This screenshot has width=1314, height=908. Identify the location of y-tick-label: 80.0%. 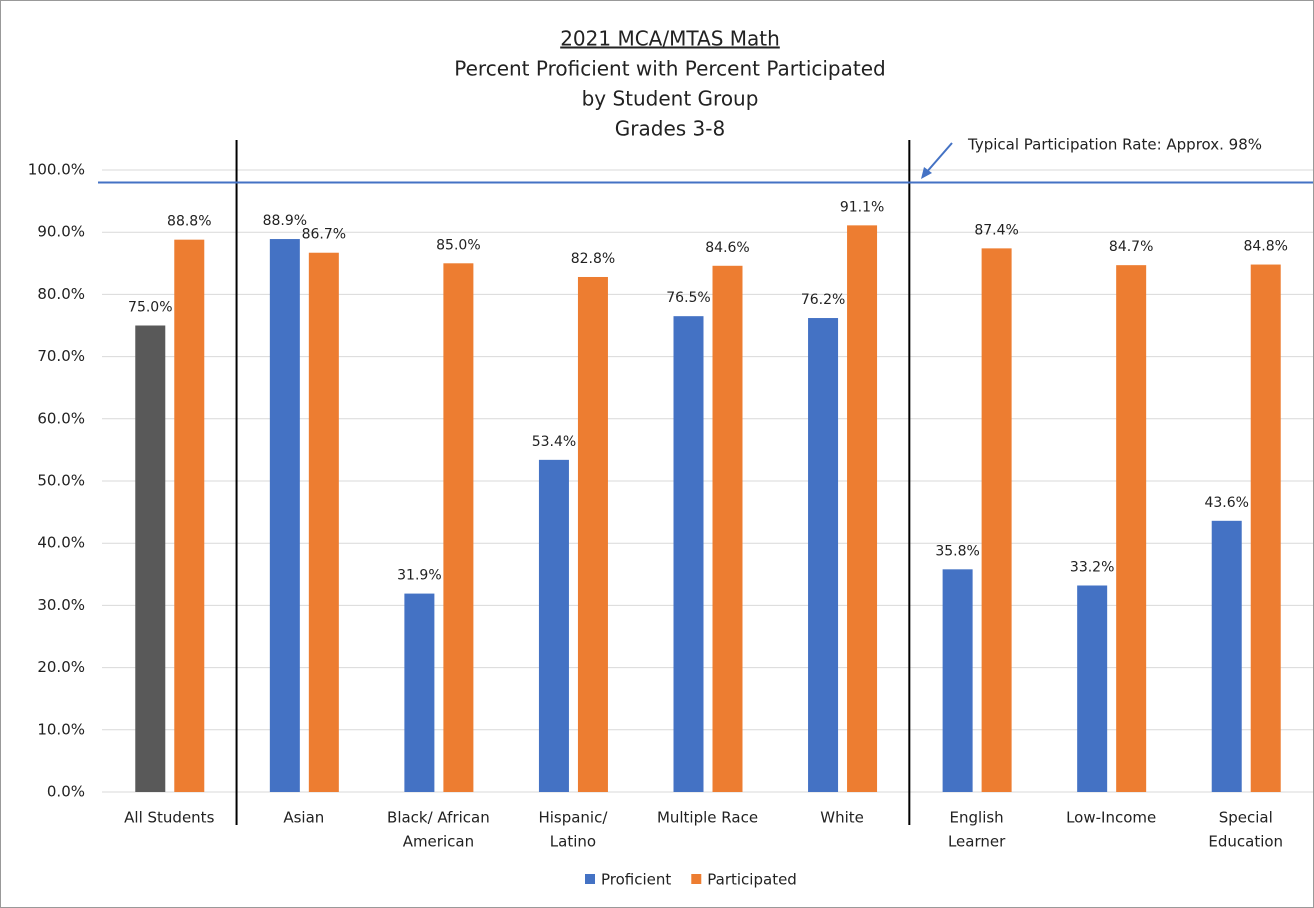
(61, 294).